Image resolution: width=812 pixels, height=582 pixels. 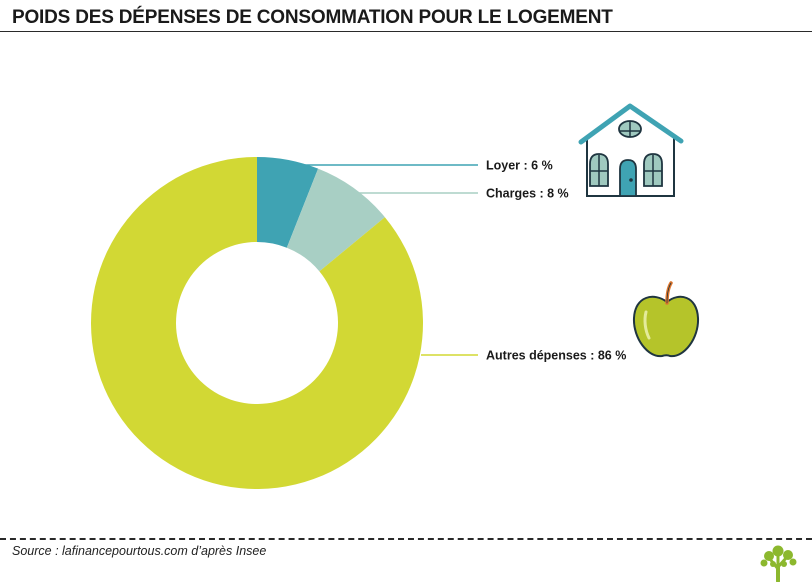 I want to click on footer-rule, so click(x=406, y=539).